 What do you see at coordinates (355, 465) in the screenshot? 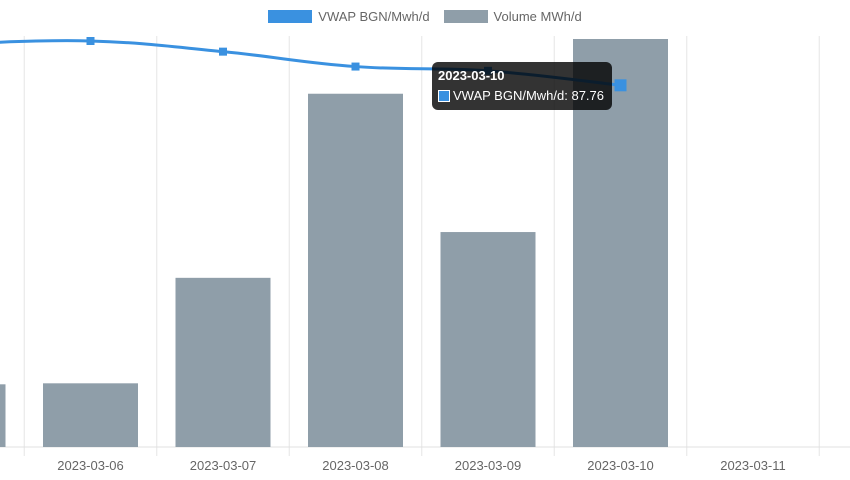
I see `x-tick-label: 2023-03-08` at bounding box center [355, 465].